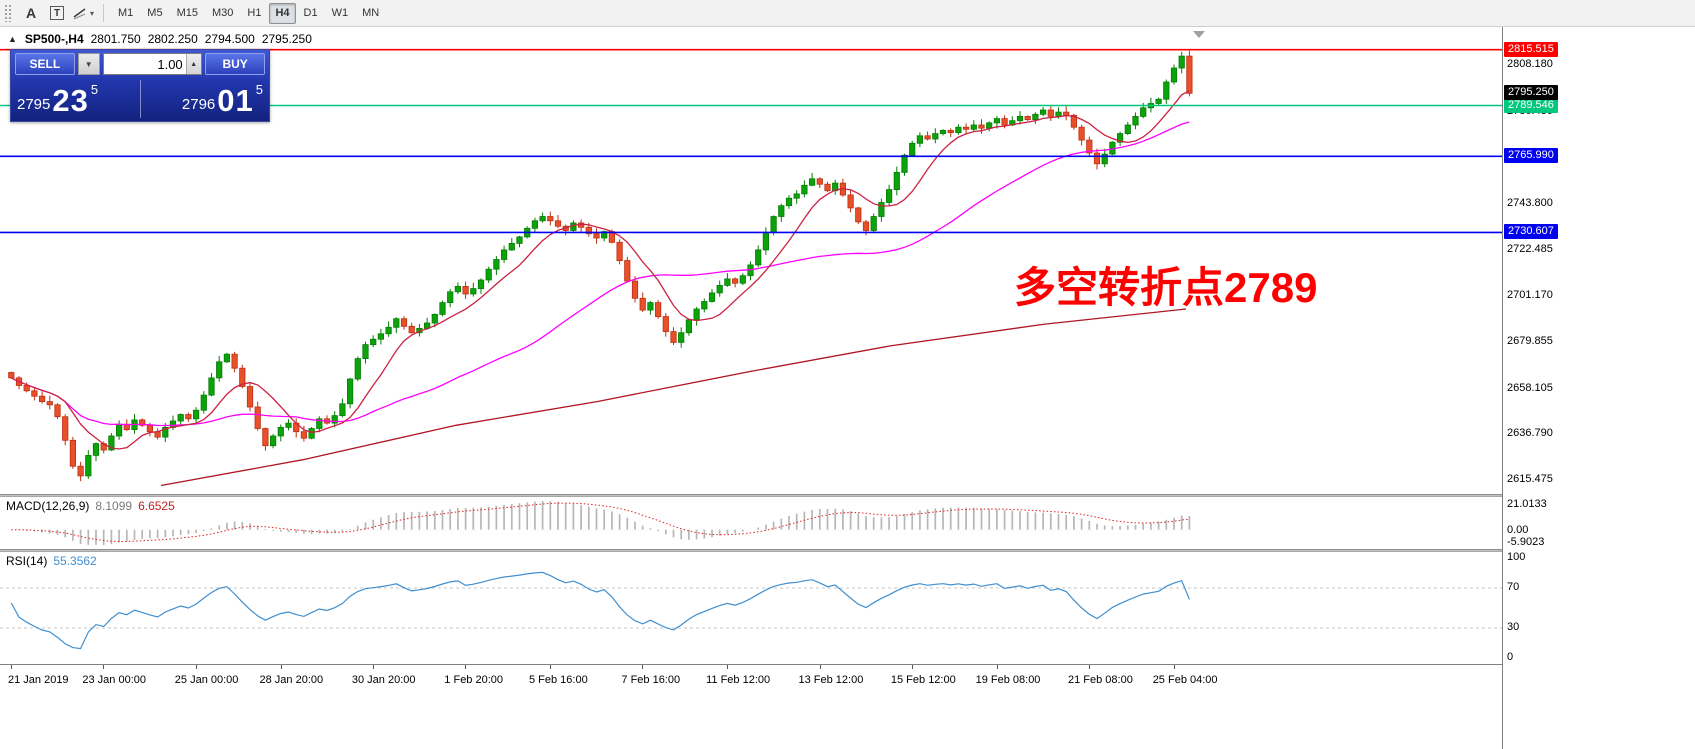  Describe the element at coordinates (114, 680) in the screenshot. I see `time-axis-label: 23 Jan 00:00` at that location.